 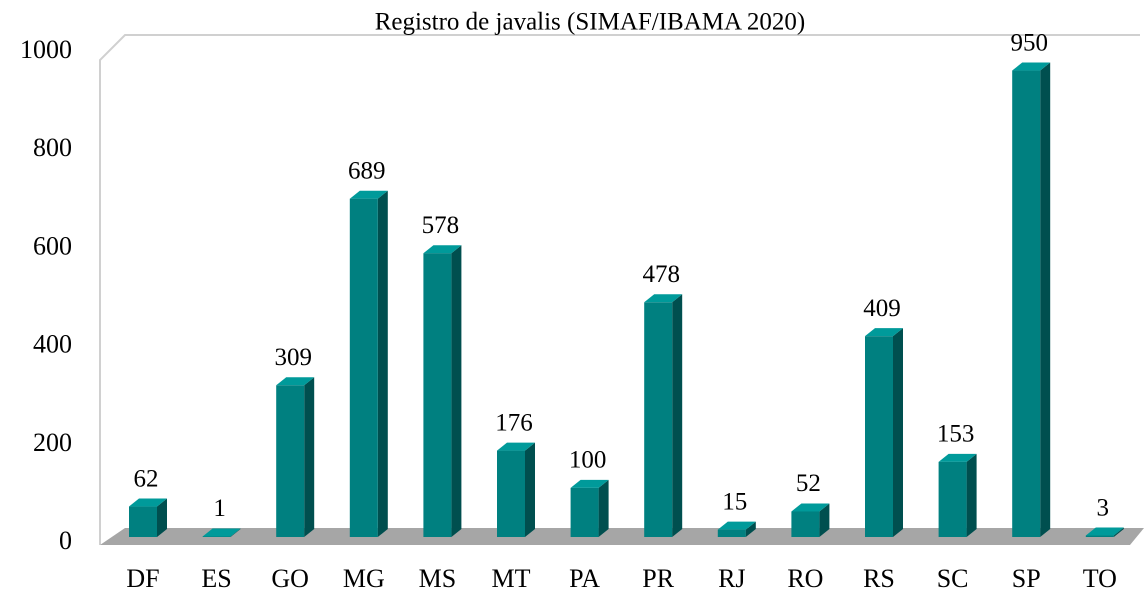 I want to click on x-tick-label: DF, so click(x=142, y=578).